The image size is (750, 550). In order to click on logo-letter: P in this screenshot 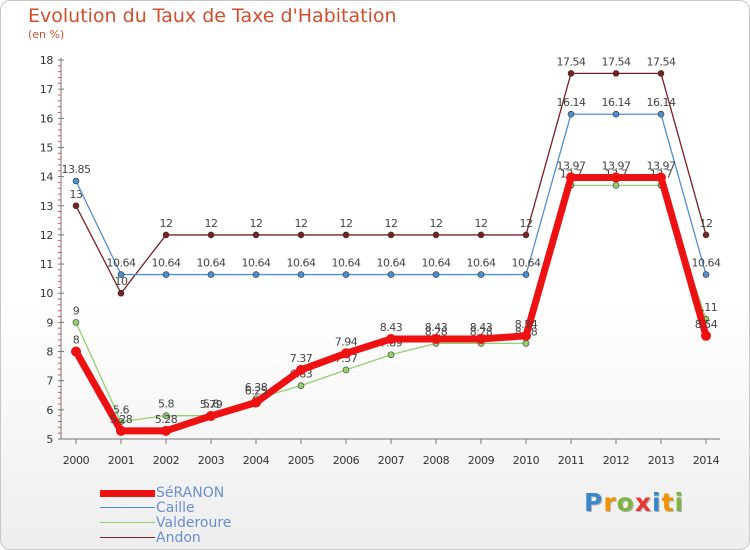, I will do `click(594, 502)`.